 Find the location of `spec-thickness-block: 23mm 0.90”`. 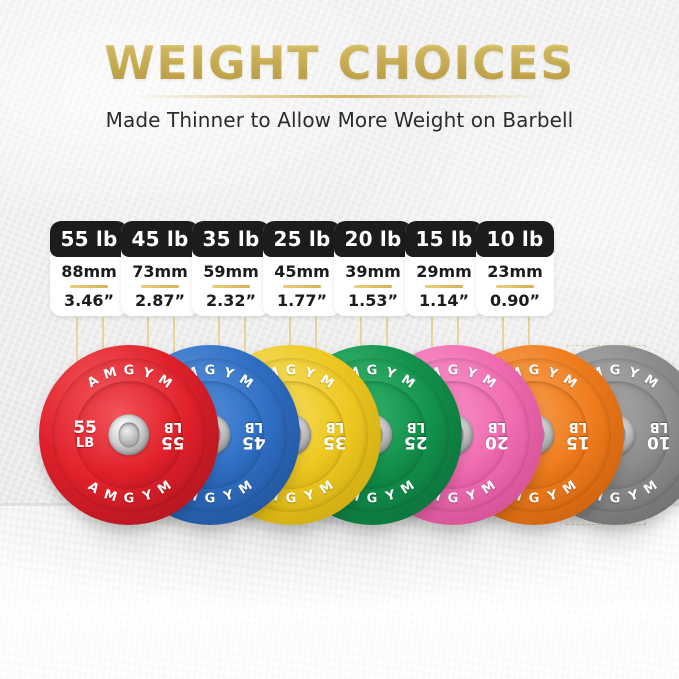

spec-thickness-block: 23mm 0.90” is located at coordinates (515, 287).